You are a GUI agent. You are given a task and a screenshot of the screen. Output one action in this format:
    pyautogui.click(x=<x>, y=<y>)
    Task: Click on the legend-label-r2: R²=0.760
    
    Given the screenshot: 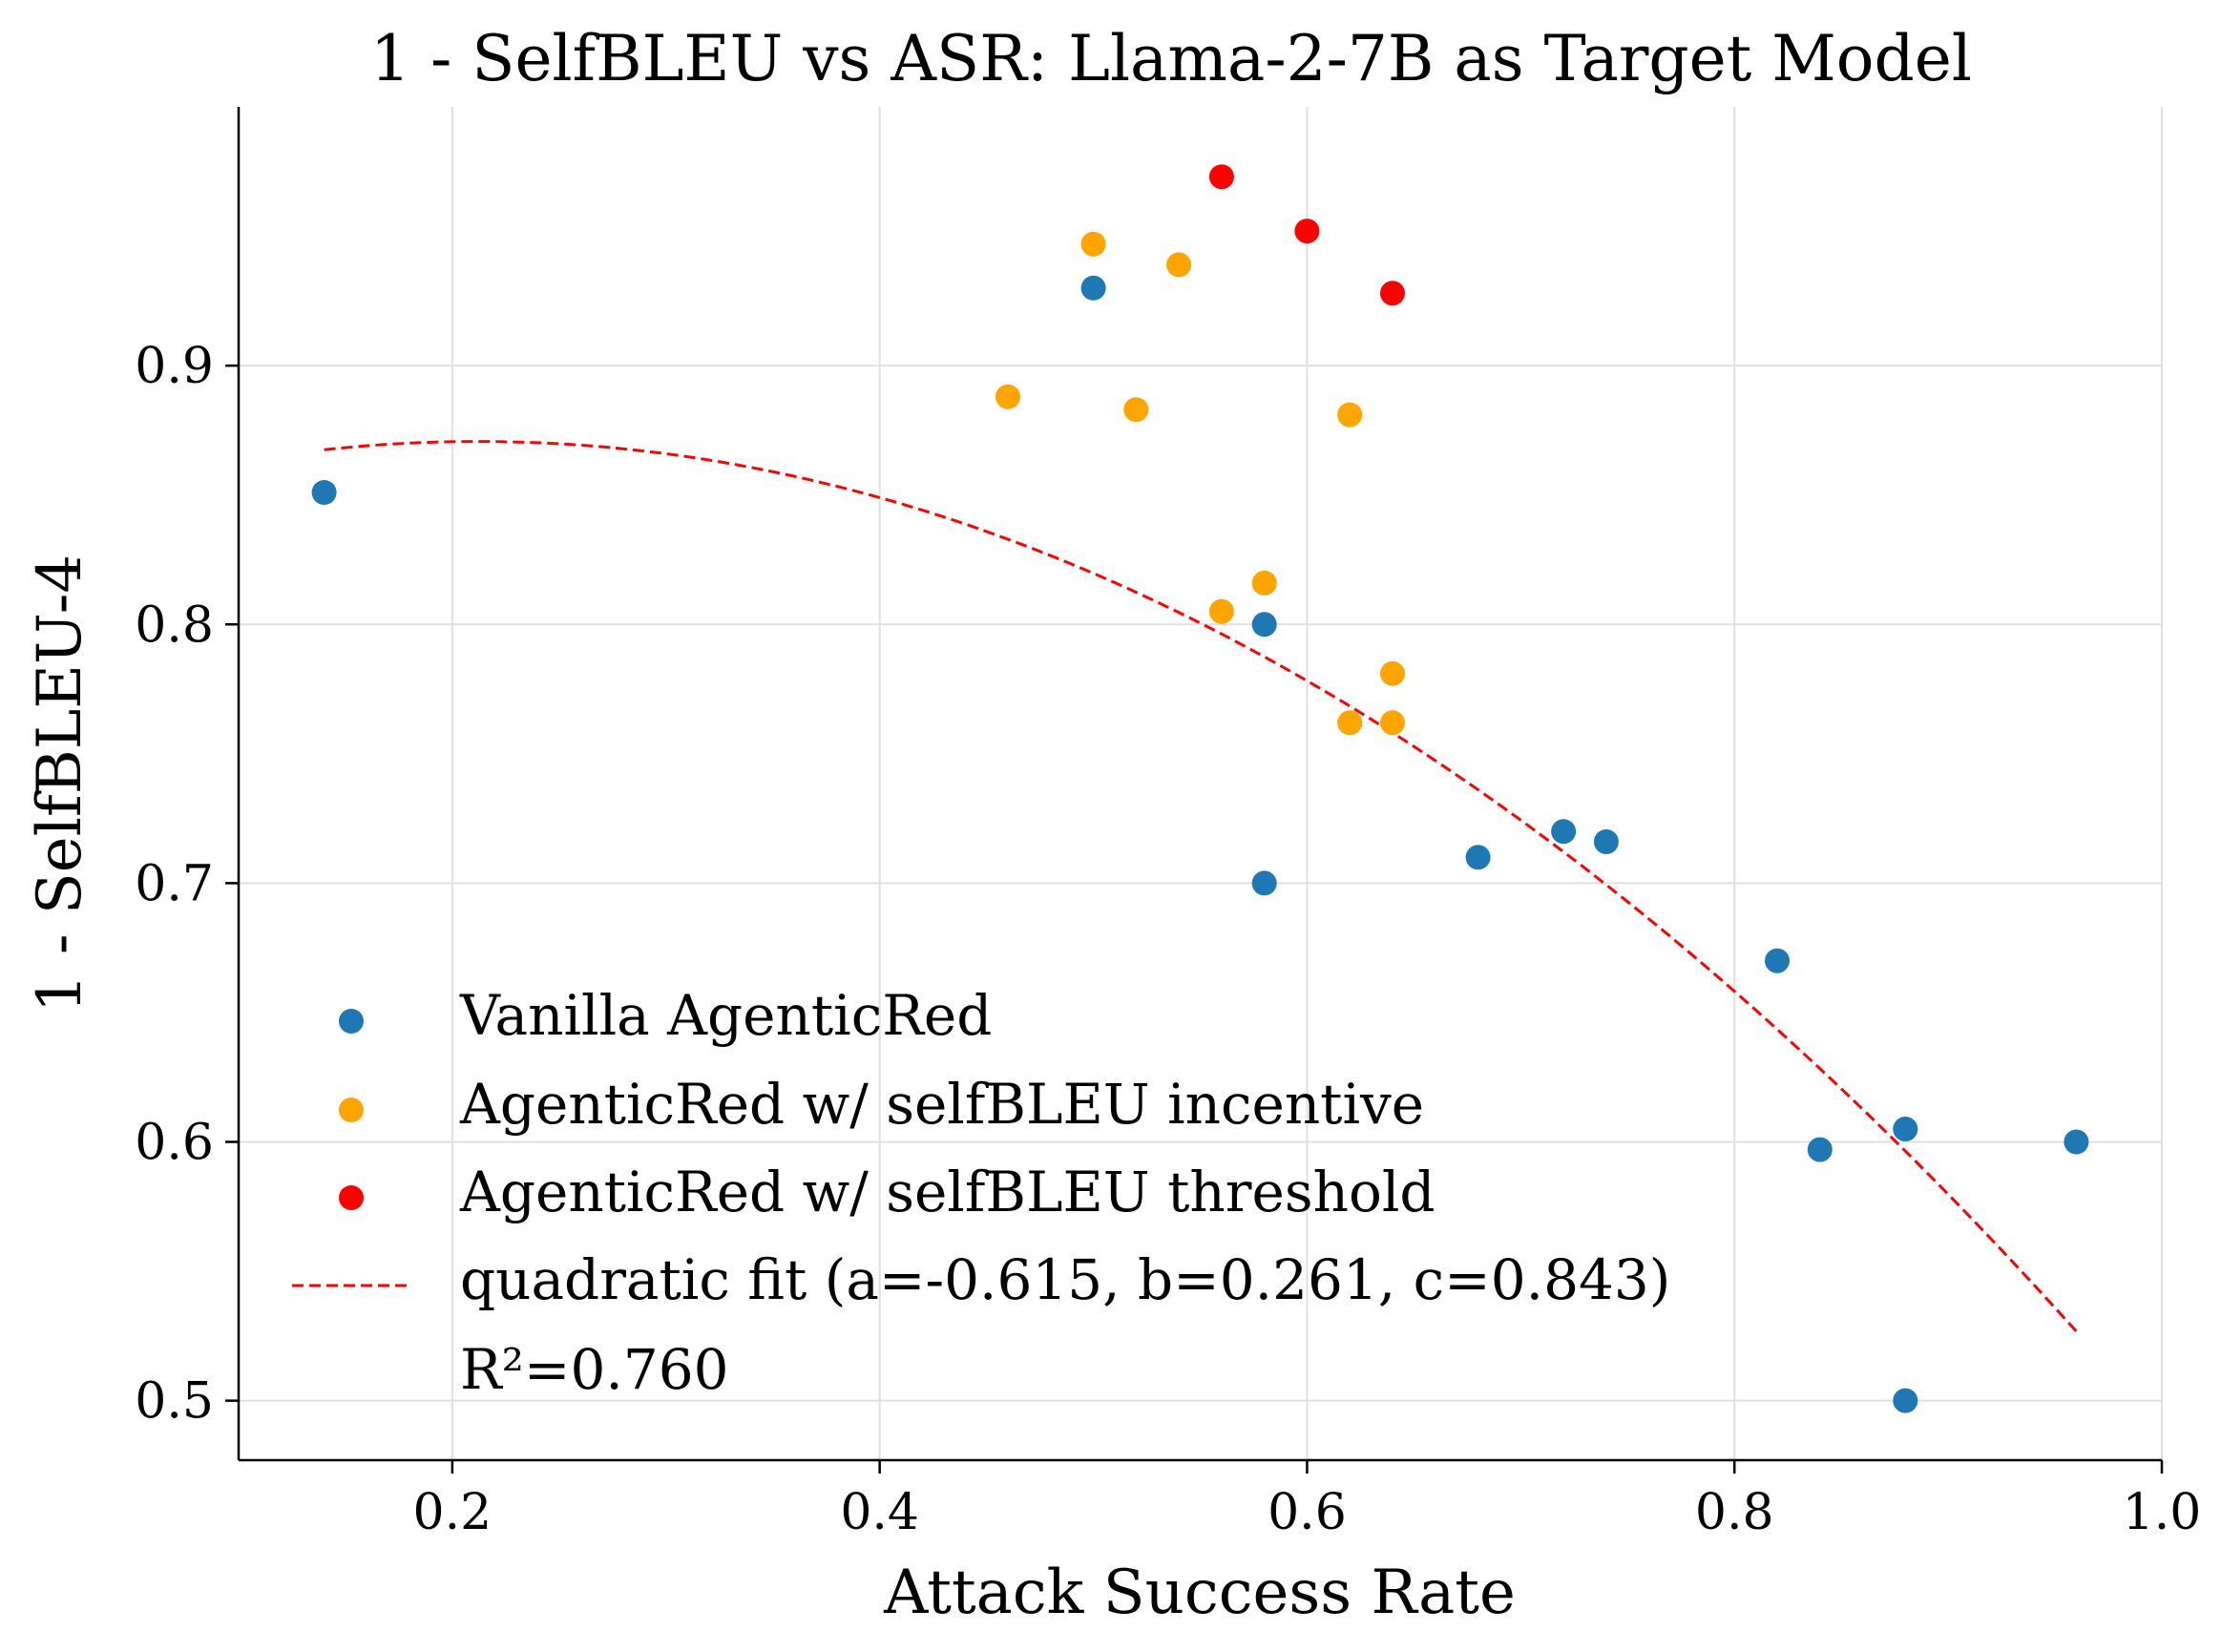 What is the action you would take?
    pyautogui.click(x=594, y=1369)
    